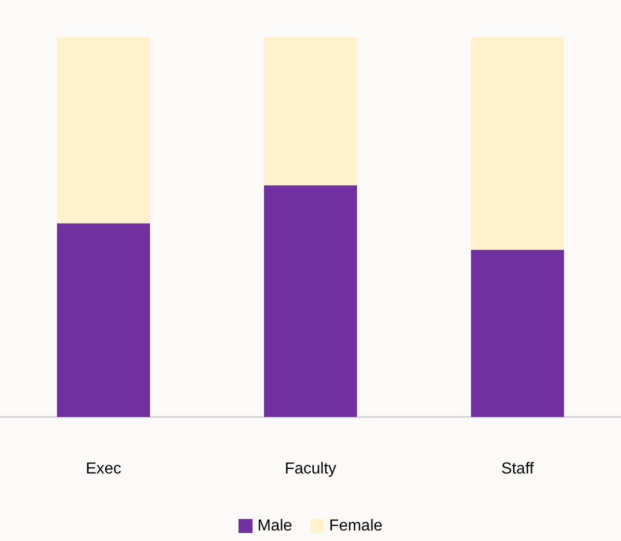 The height and width of the screenshot is (541, 621). I want to click on x-tick-label: Exec, so click(104, 469).